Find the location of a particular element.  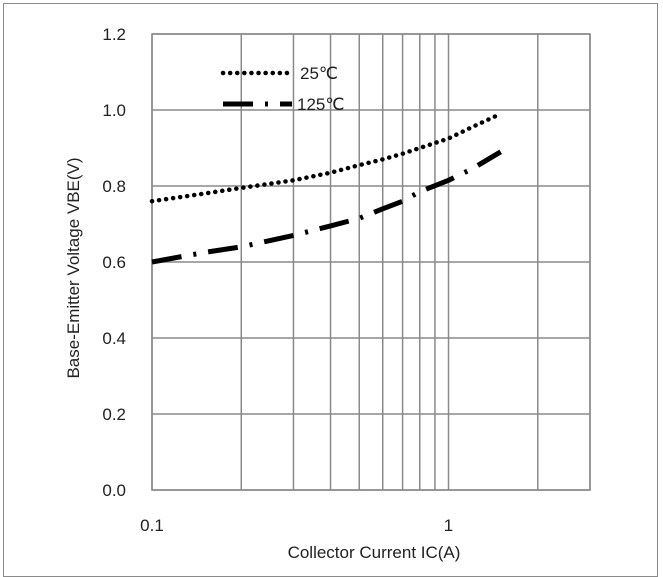

legend-label-25c: 25℃ is located at coordinates (319, 73).